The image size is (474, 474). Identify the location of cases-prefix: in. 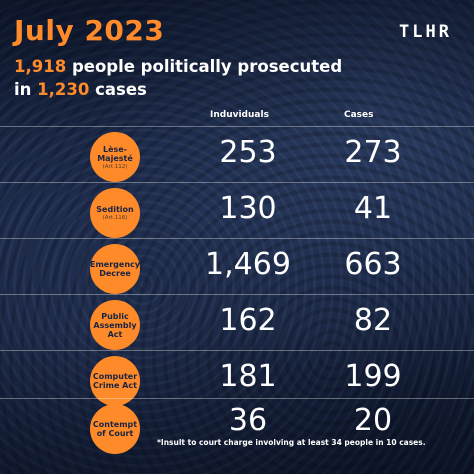
(26, 89).